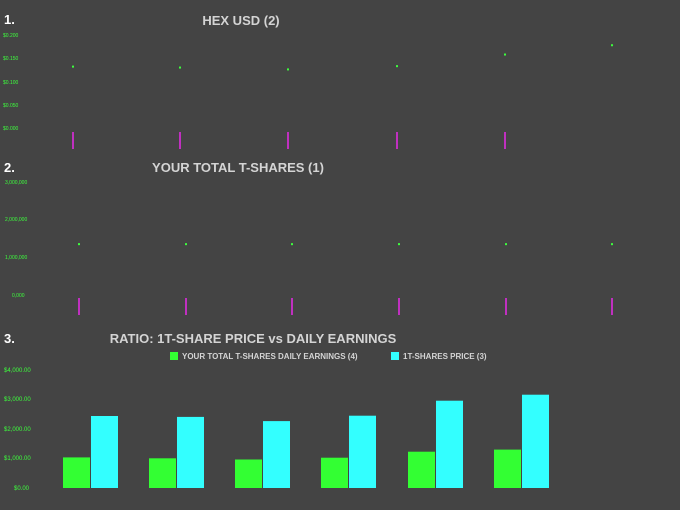 The image size is (680, 510). What do you see at coordinates (395, 356) in the screenshot?
I see `legend-swatch-t-share-price` at bounding box center [395, 356].